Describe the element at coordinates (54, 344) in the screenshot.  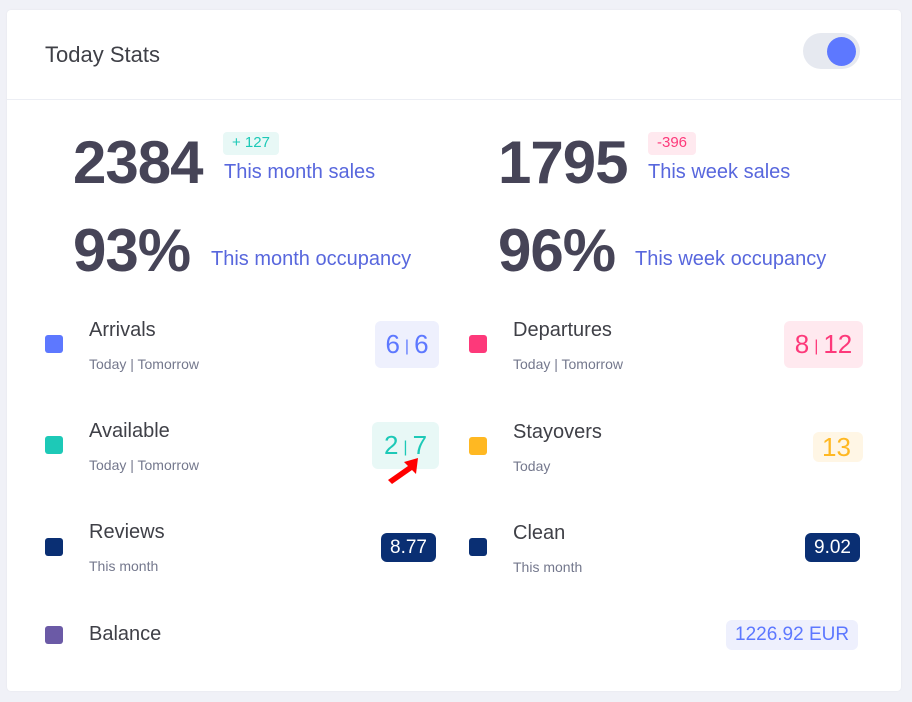
I see `arrivals-square-icon` at that location.